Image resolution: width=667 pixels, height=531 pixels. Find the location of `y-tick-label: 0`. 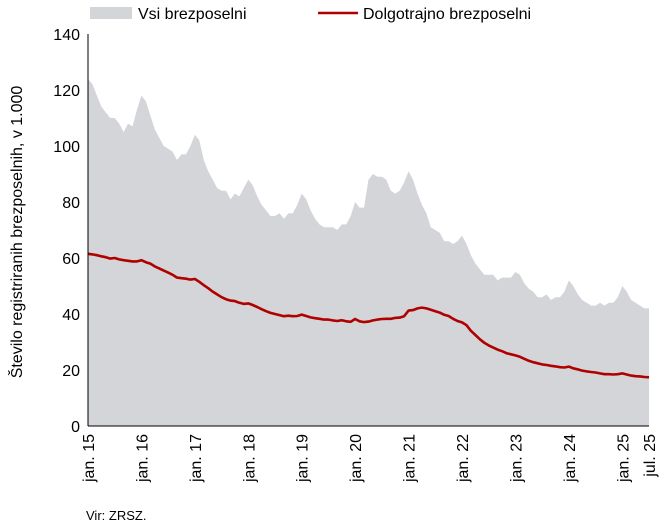

y-tick-label: 0 is located at coordinates (75, 427).